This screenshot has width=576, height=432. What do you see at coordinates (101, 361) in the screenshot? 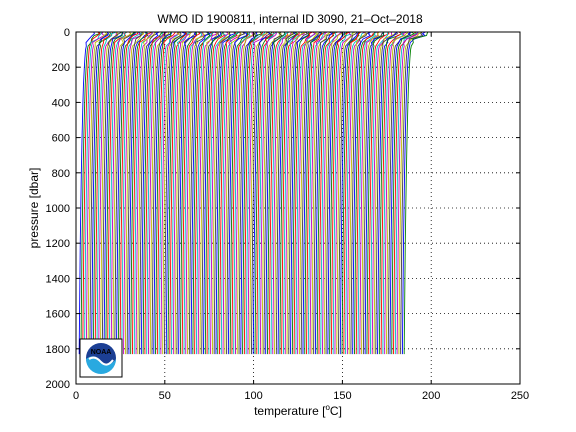
I see `logo-wave-line` at bounding box center [101, 361].